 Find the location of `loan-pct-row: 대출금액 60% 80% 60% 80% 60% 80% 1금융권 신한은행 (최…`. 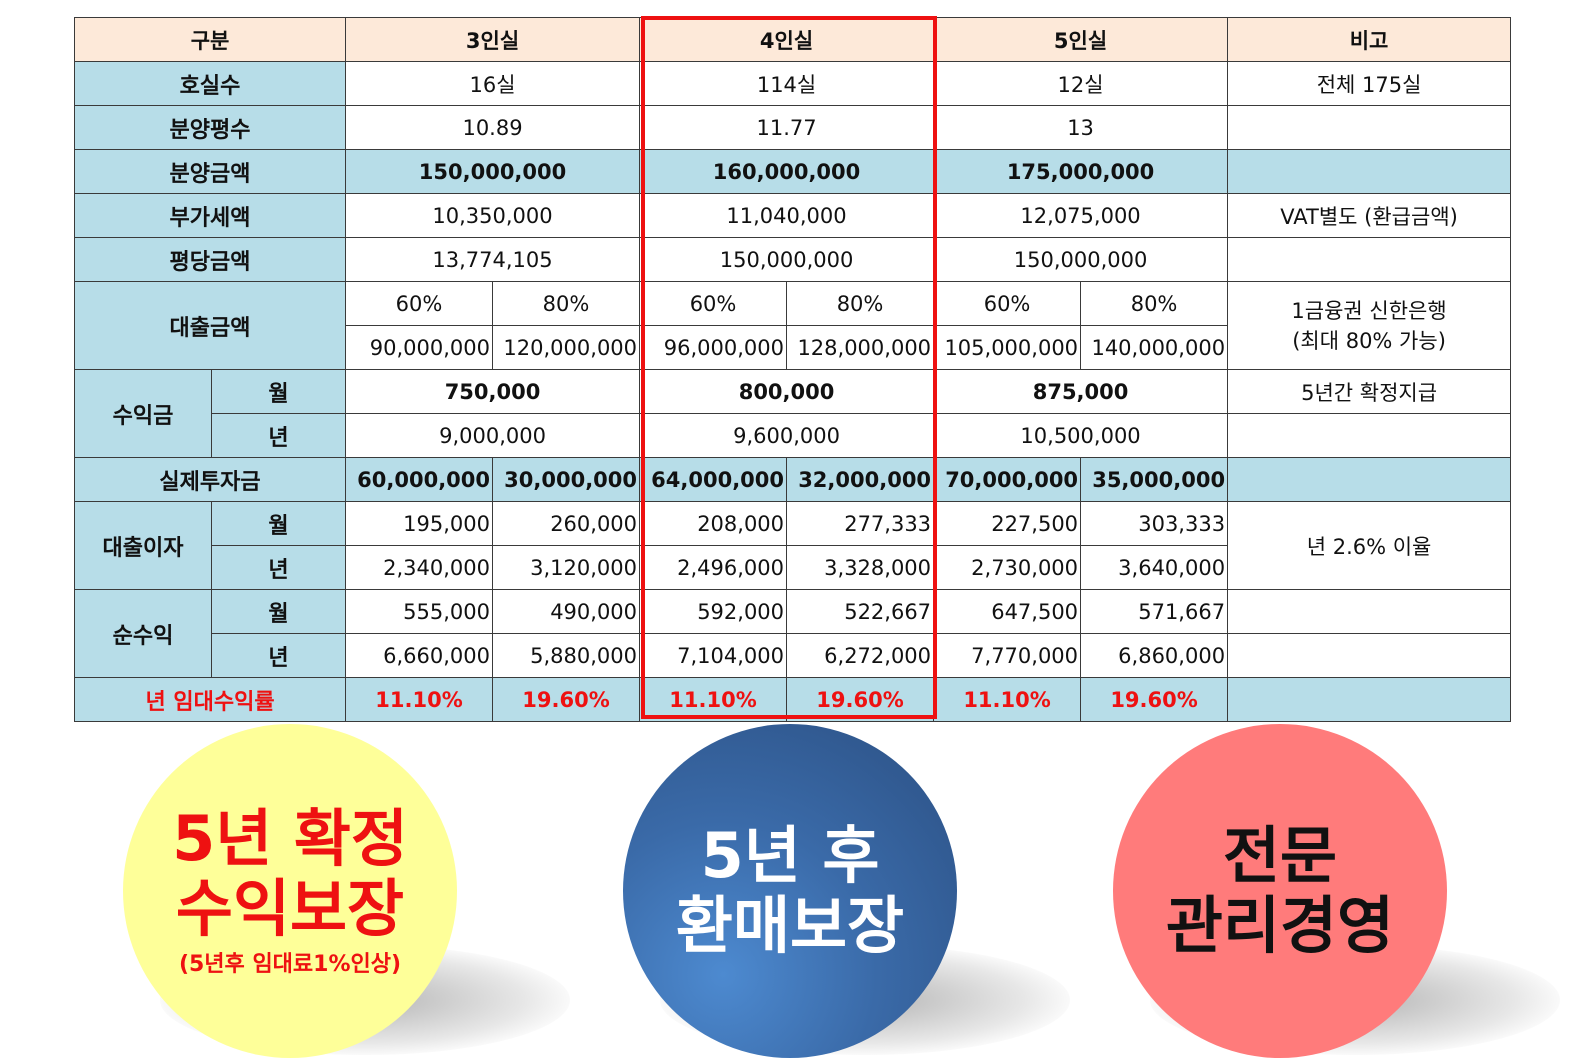

loan-pct-row: 대출금액 60% 80% 60% 80% 60% 80% 1금융권 신한은행 (최… is located at coordinates (792, 325).